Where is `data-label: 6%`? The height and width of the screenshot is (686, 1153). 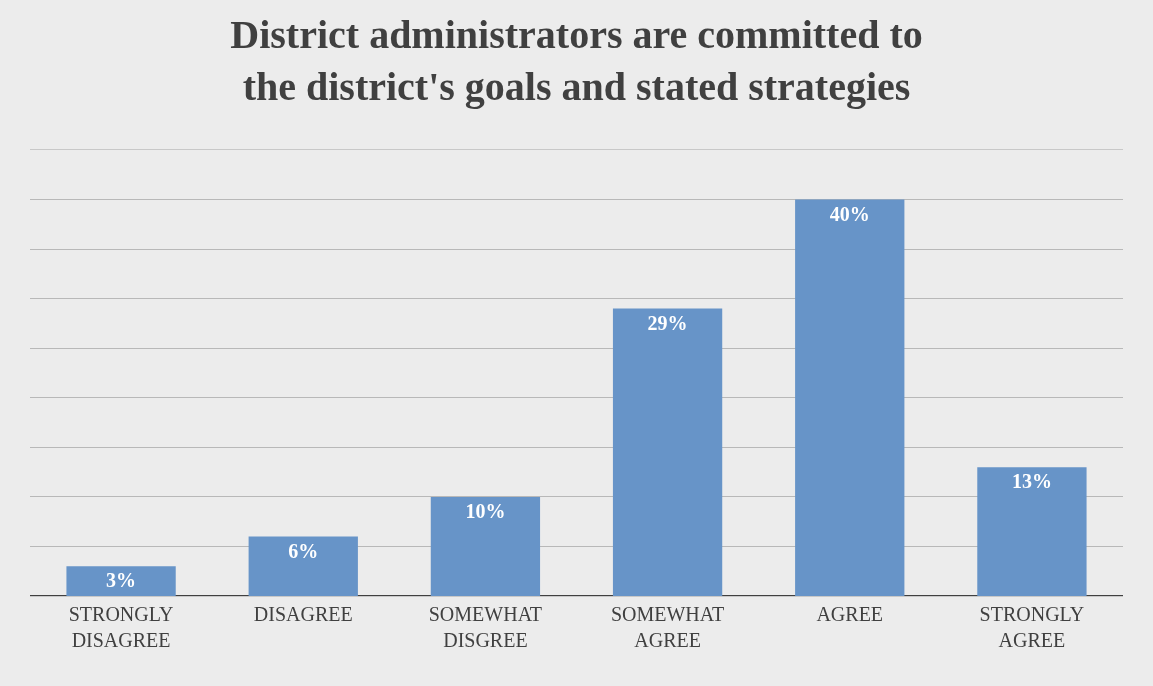 data-label: 6% is located at coordinates (303, 550).